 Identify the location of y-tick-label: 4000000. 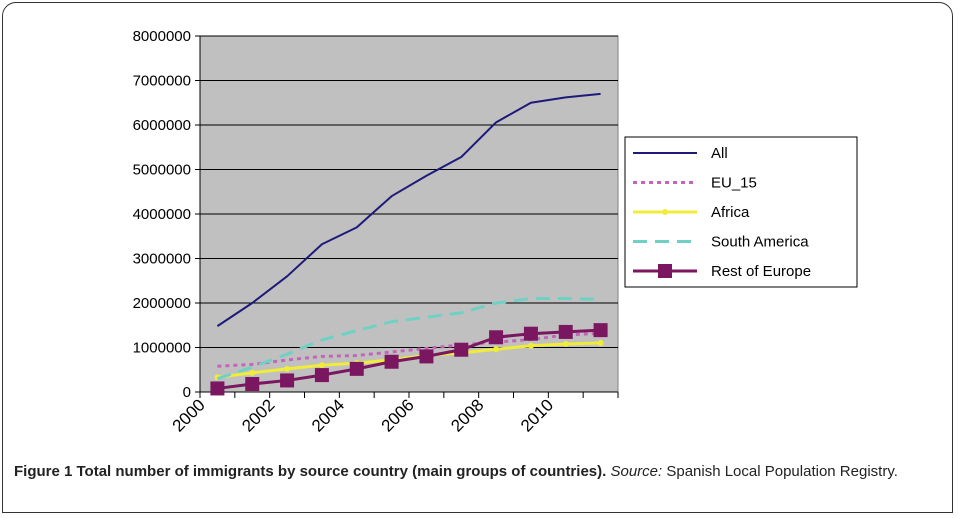
(162, 214).